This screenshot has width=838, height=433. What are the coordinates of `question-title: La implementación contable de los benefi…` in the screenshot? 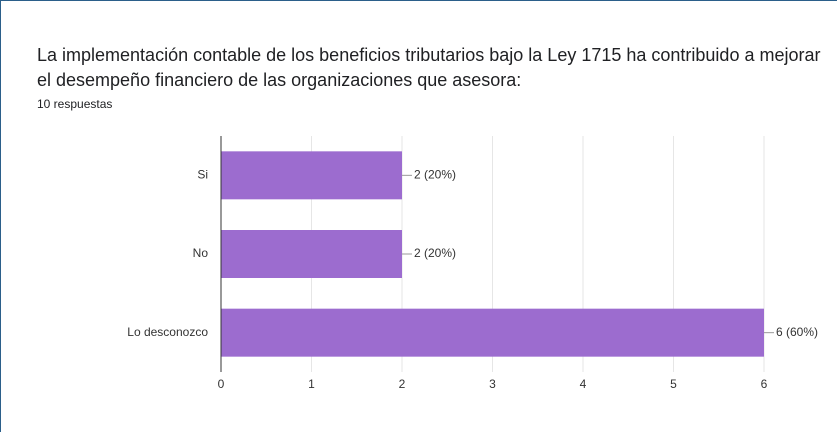 It's located at (429, 67).